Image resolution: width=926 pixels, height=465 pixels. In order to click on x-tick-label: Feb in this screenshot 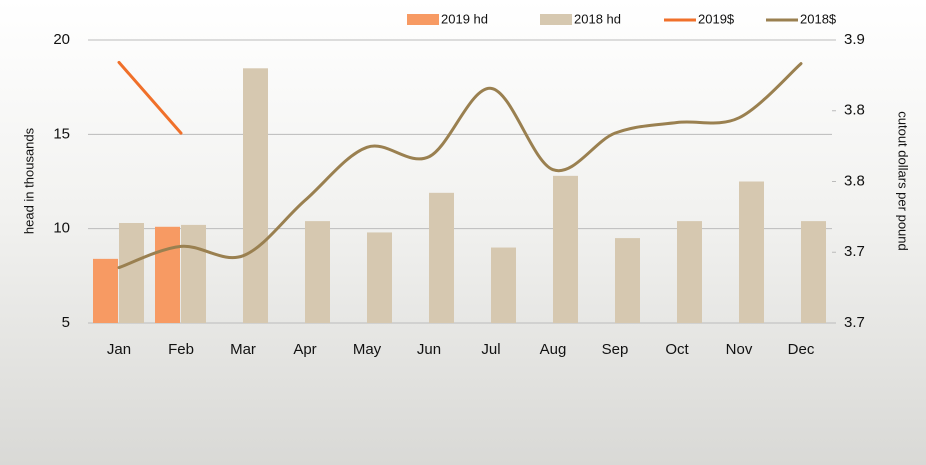, I will do `click(181, 349)`.